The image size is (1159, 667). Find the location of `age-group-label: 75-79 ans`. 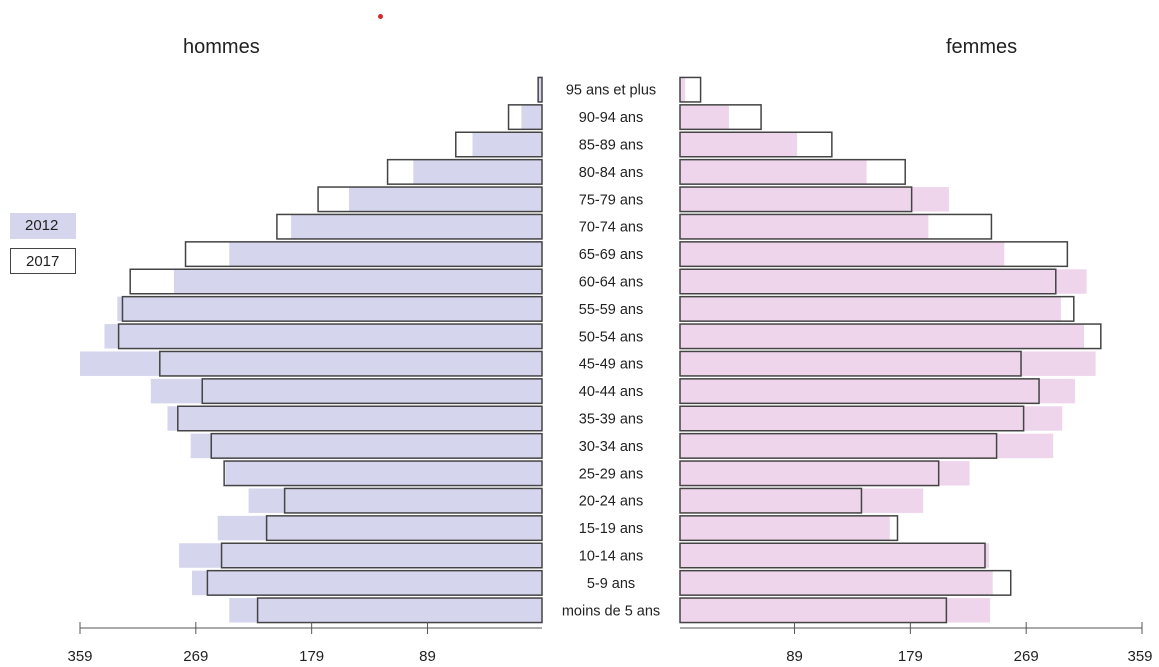

age-group-label: 75-79 ans is located at coordinates (611, 200).